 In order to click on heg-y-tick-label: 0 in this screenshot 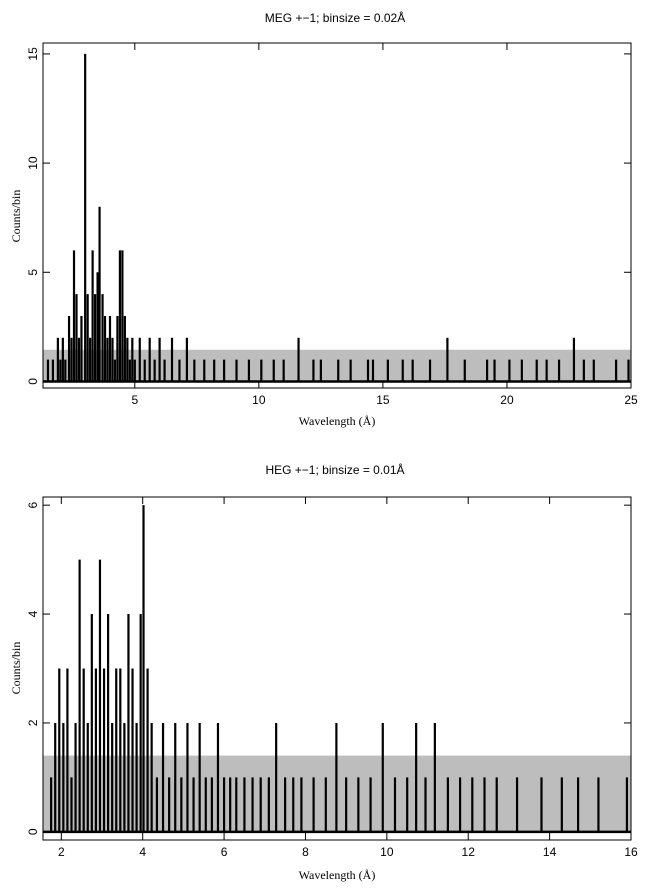, I will do `click(33, 831)`.